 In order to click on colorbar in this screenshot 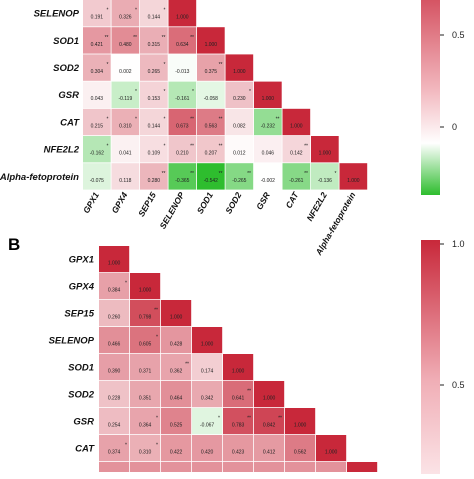, I will do `click(430, 97)`.